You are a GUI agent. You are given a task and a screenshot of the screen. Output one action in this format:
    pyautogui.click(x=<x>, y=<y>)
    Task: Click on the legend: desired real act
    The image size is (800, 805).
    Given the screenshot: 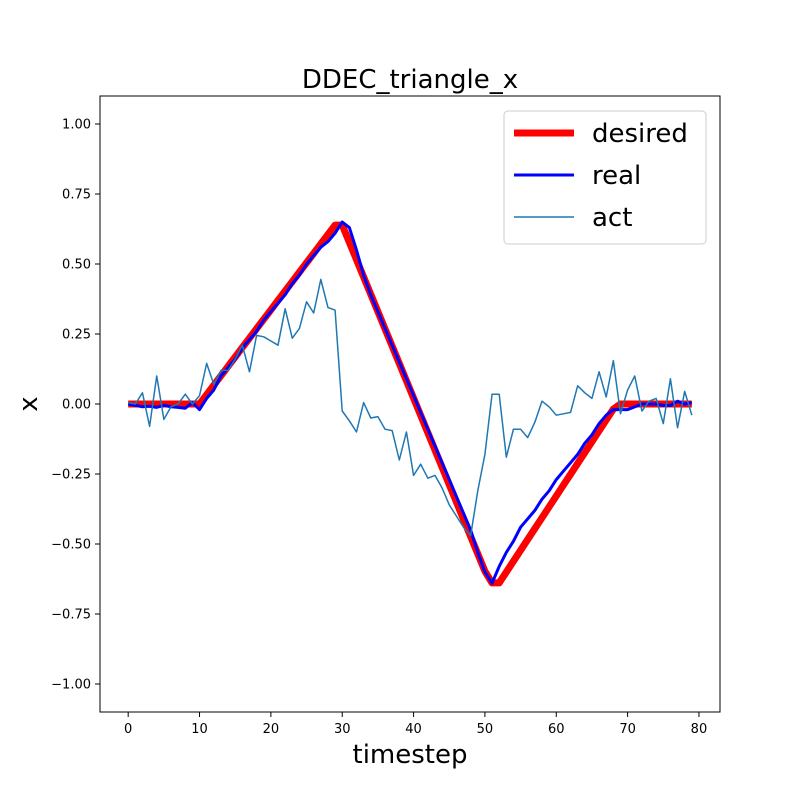 What is the action you would take?
    pyautogui.click(x=605, y=177)
    